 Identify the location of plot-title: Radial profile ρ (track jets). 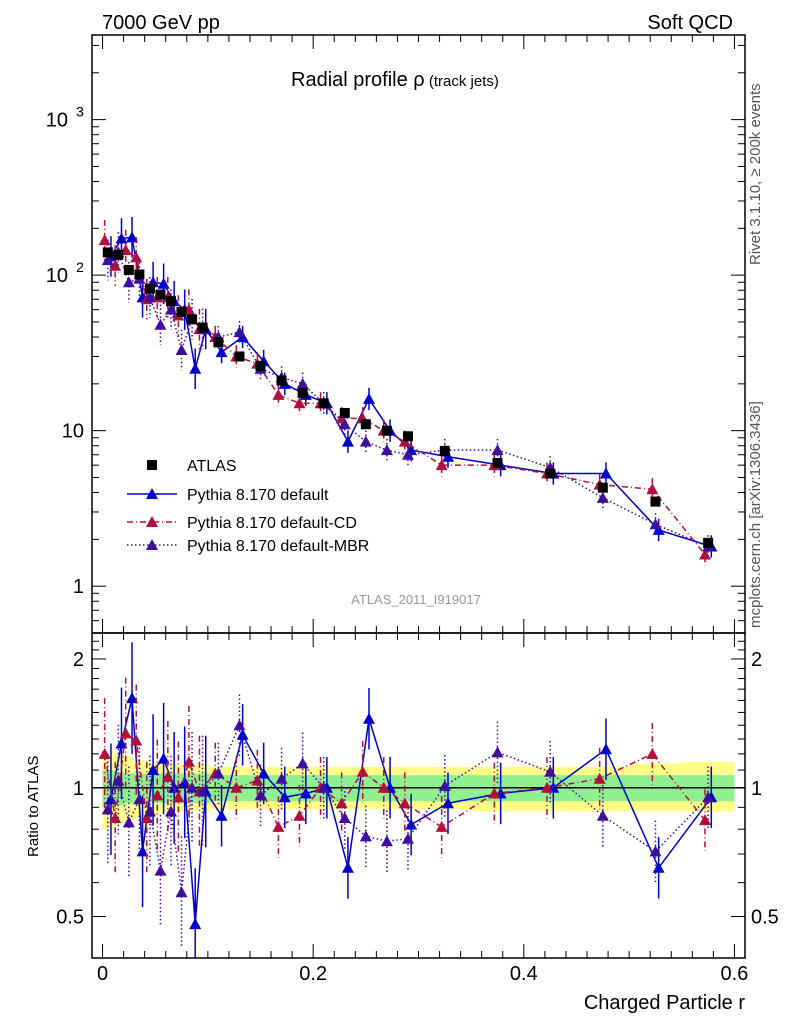
(395, 80).